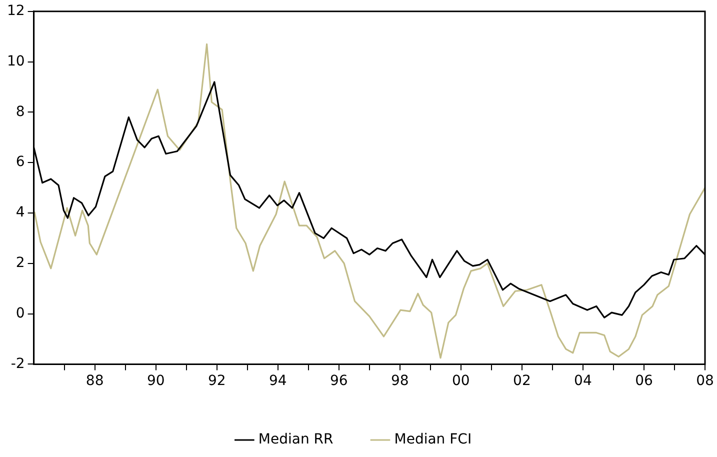 This screenshot has width=717, height=457. What do you see at coordinates (15, 11) in the screenshot?
I see `y-tick-label: 12` at bounding box center [15, 11].